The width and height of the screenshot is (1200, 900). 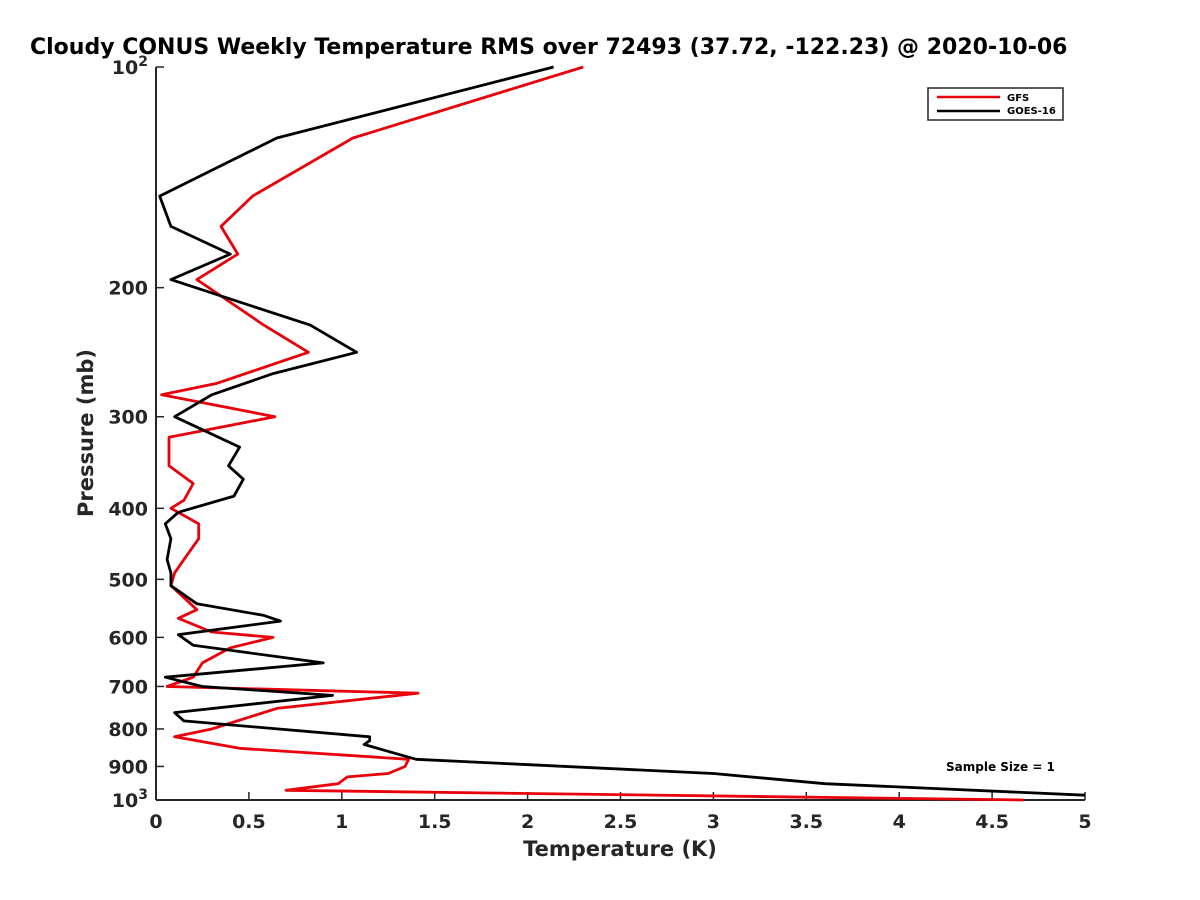 What do you see at coordinates (899, 822) in the screenshot?
I see `x-tick-label: 4` at bounding box center [899, 822].